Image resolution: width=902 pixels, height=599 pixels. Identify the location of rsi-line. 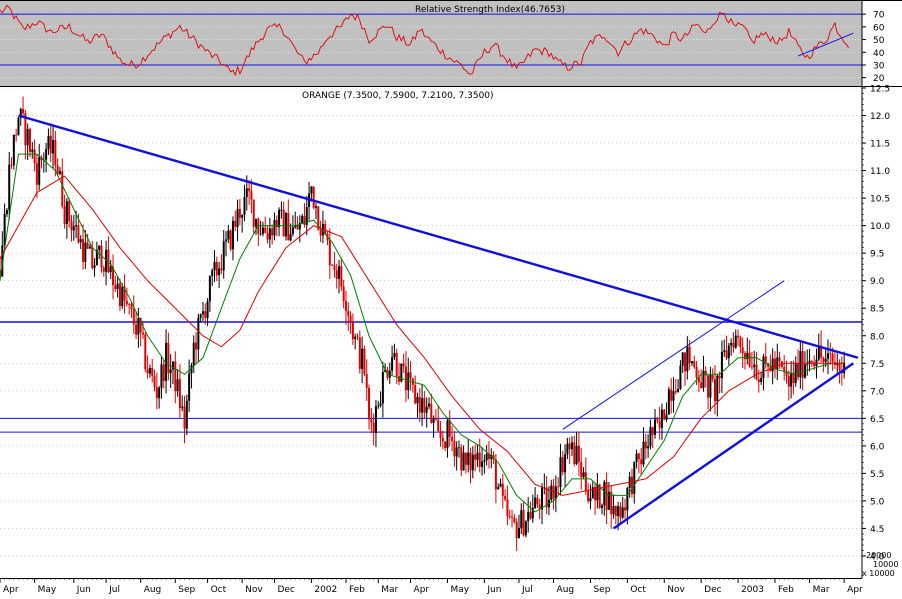
(425, 40).